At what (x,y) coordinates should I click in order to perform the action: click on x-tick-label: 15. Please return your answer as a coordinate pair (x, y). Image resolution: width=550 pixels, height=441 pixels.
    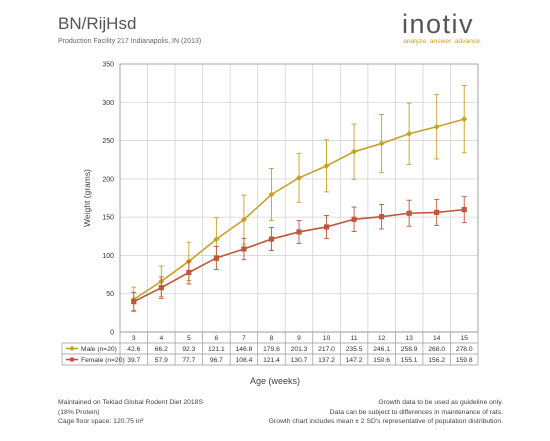
    Looking at the image, I should click on (465, 338).